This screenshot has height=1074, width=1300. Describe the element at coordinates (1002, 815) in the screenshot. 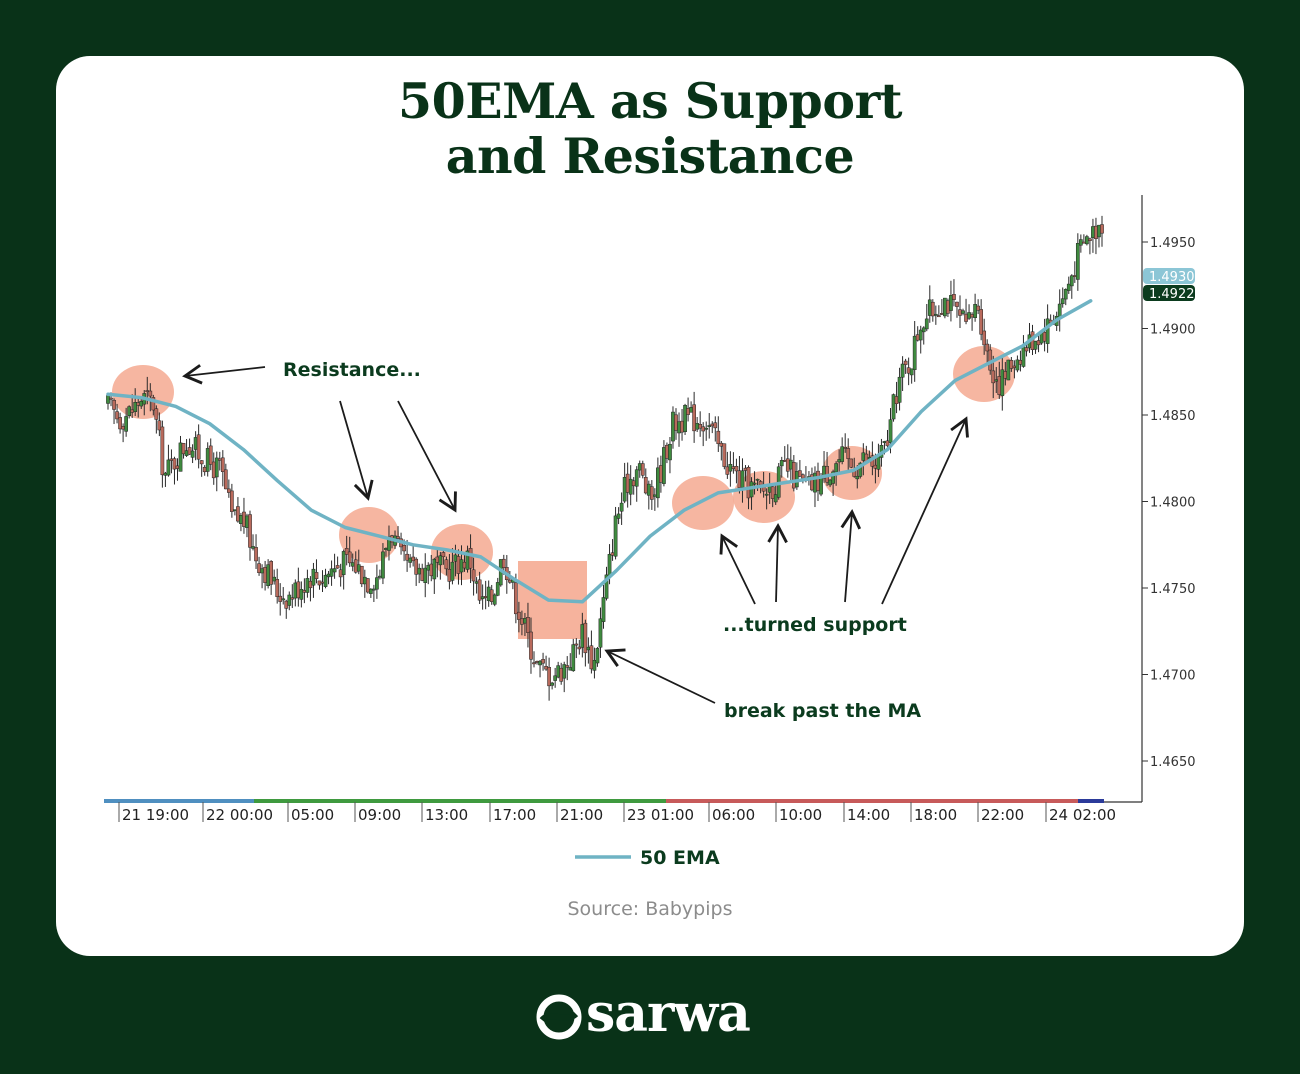

I see `x-tick-label: 22:00` at that location.